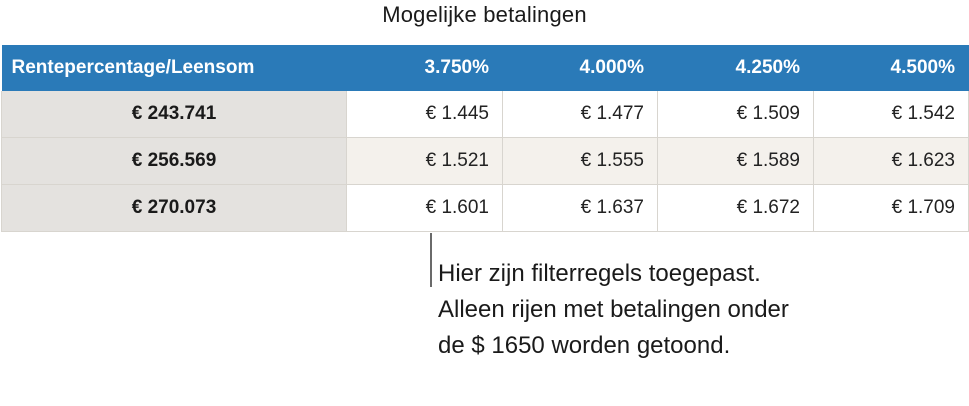 The width and height of the screenshot is (969, 406). I want to click on table-cell: € 1.601, so click(424, 208).